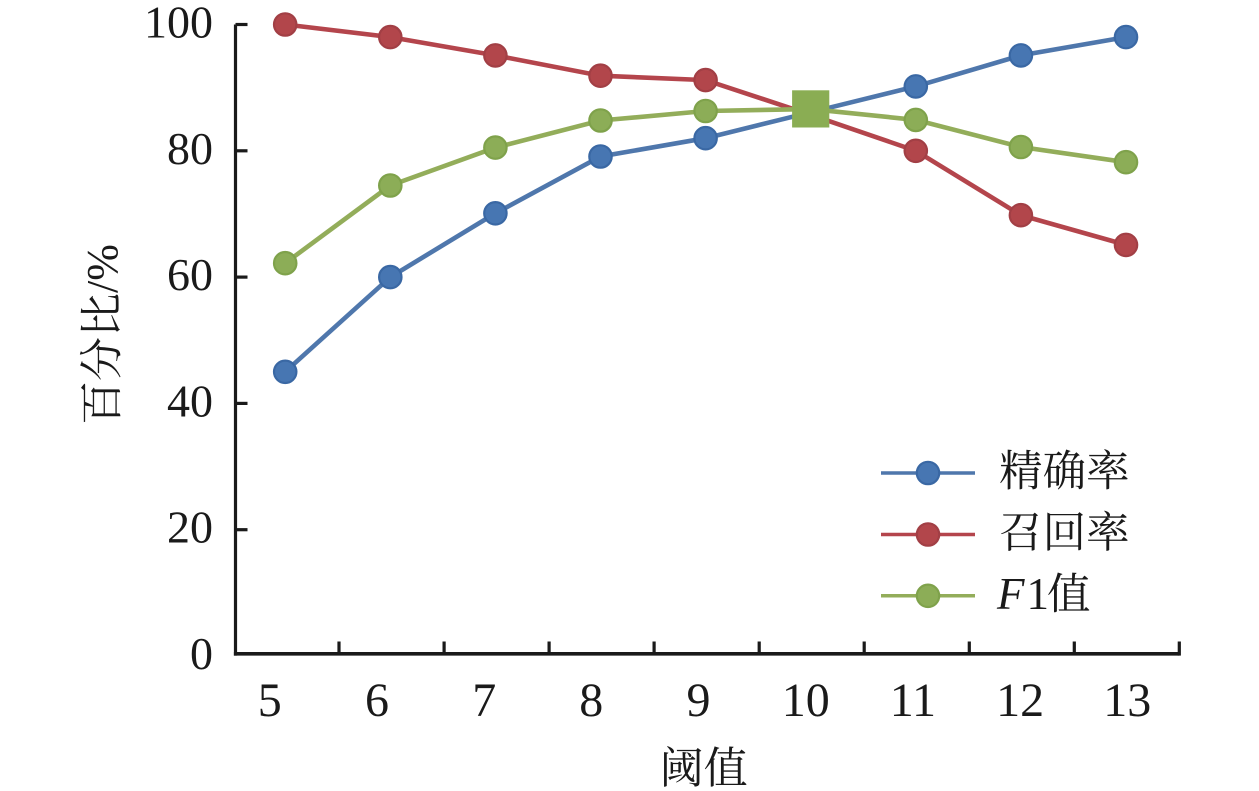  What do you see at coordinates (178, 24) in the screenshot?
I see `svg-text: 100` at bounding box center [178, 24].